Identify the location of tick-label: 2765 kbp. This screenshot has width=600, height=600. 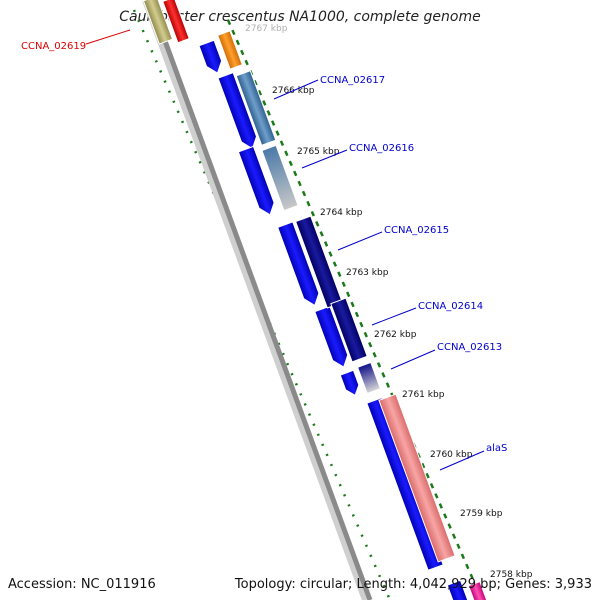
(318, 152).